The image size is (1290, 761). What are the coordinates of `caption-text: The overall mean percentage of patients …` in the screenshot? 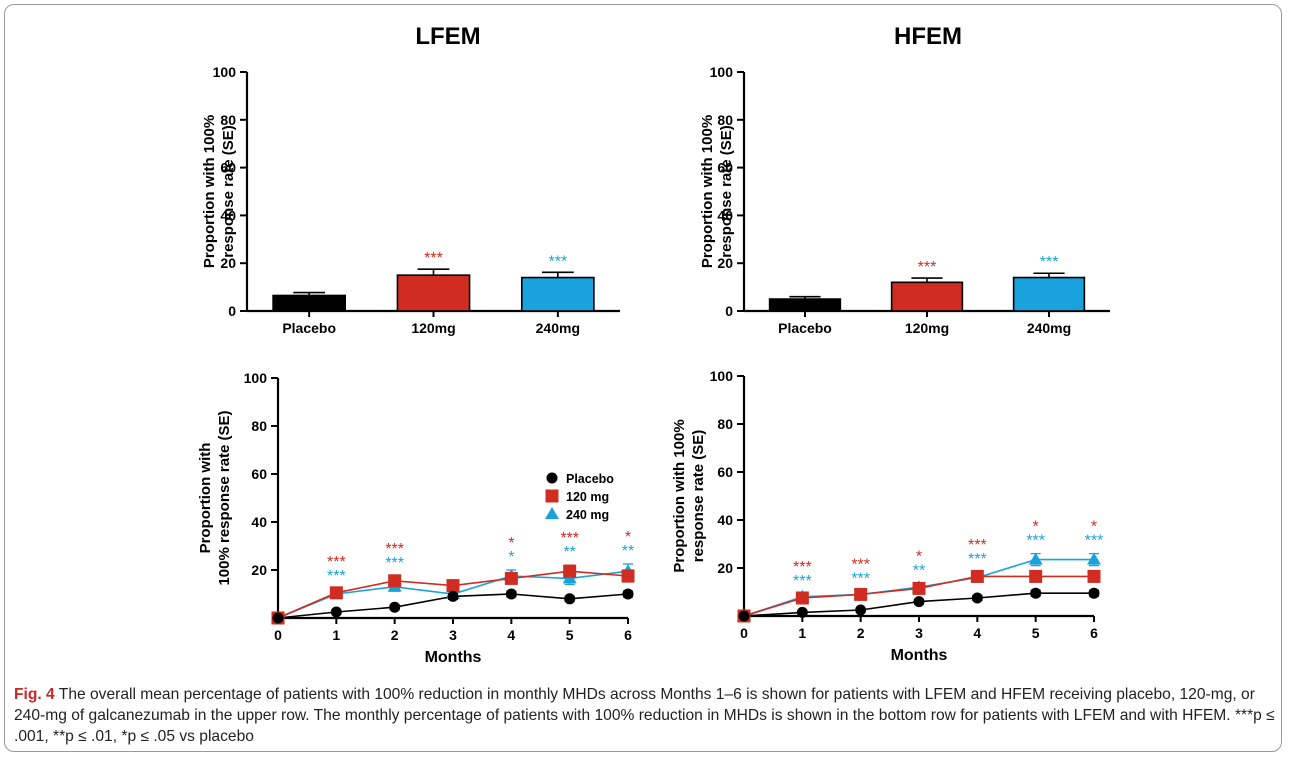 It's located at (644, 715).